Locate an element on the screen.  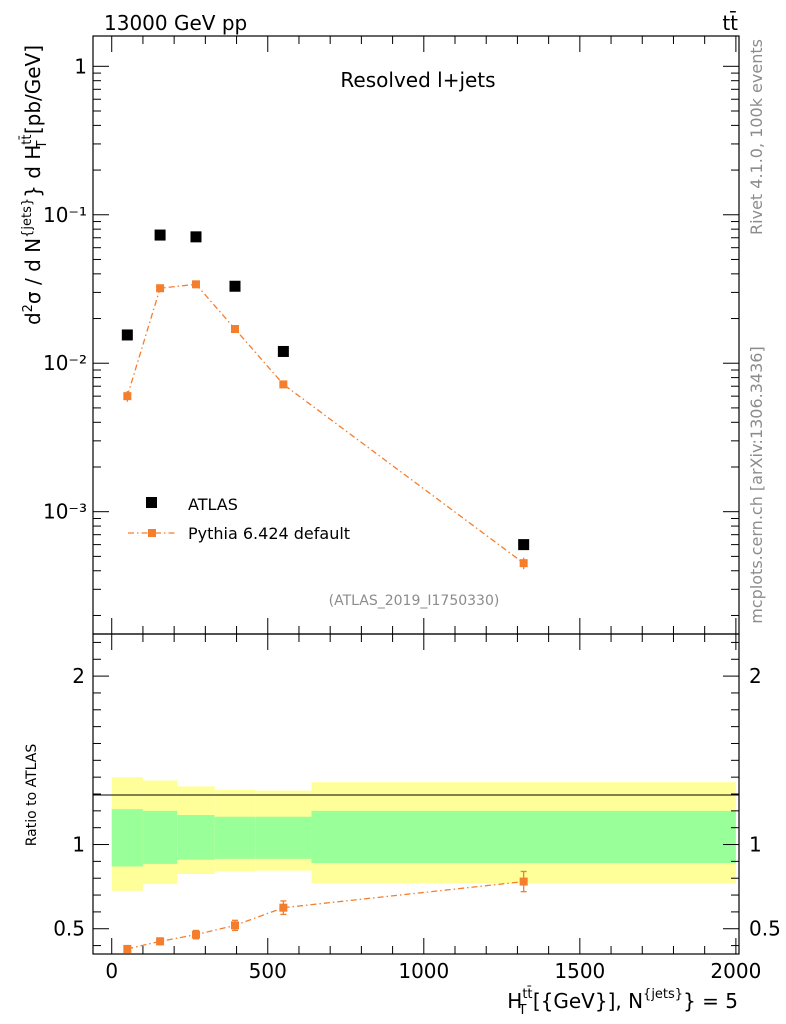
main-y-tick-label: 10⁻³ is located at coordinates (65, 512).